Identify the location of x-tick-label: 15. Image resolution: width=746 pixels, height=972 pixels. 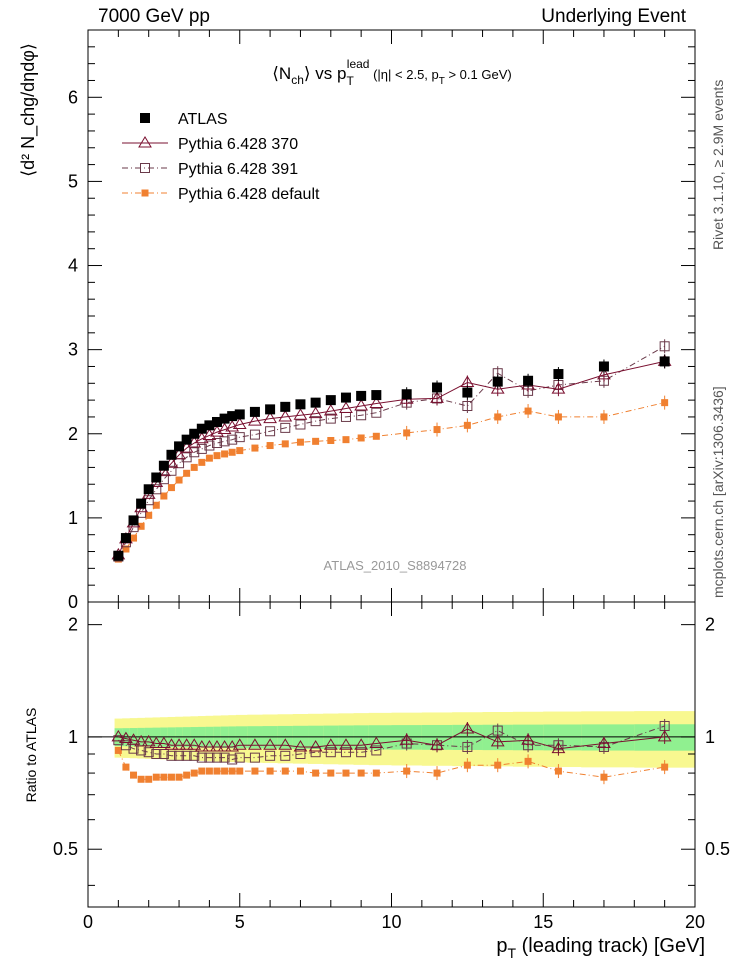
(543, 922).